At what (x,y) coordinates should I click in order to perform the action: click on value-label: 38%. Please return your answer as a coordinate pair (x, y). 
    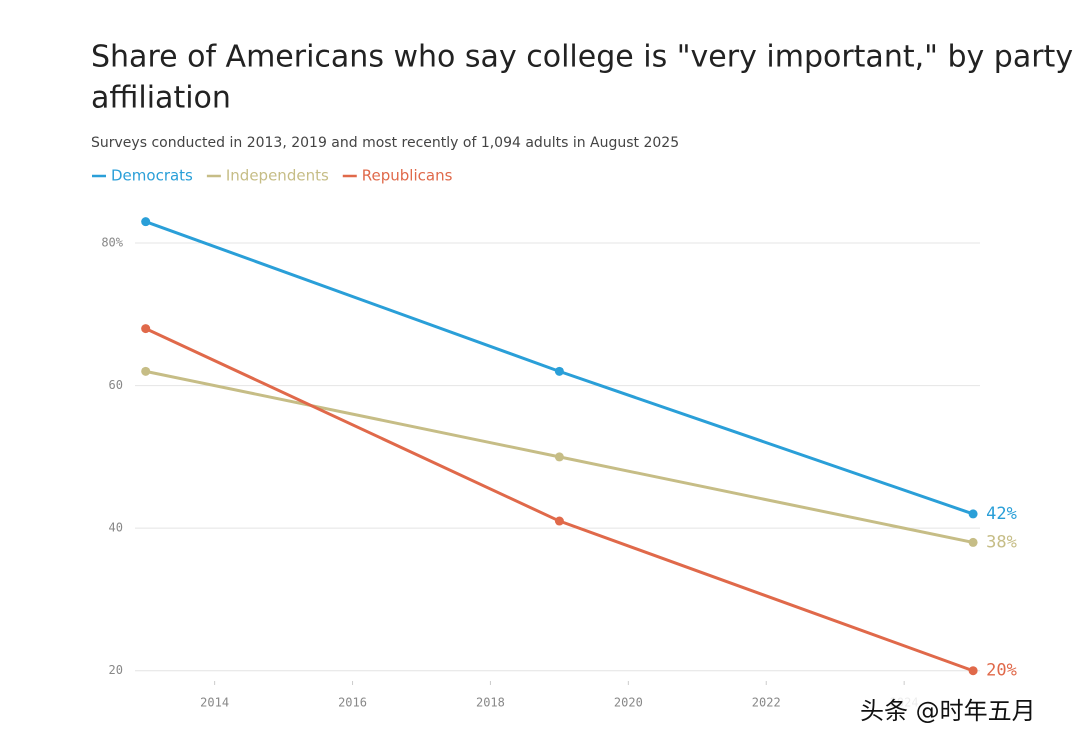
    Looking at the image, I should click on (1001, 542).